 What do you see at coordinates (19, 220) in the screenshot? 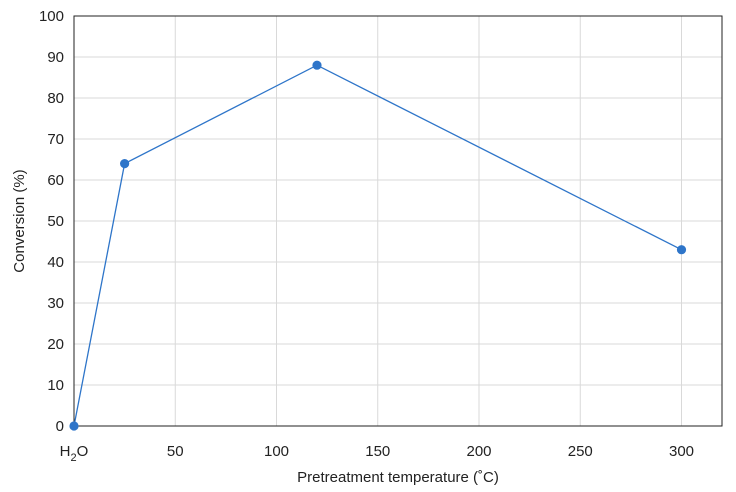
I see `y-axis-title: Conversion (%)` at bounding box center [19, 220].